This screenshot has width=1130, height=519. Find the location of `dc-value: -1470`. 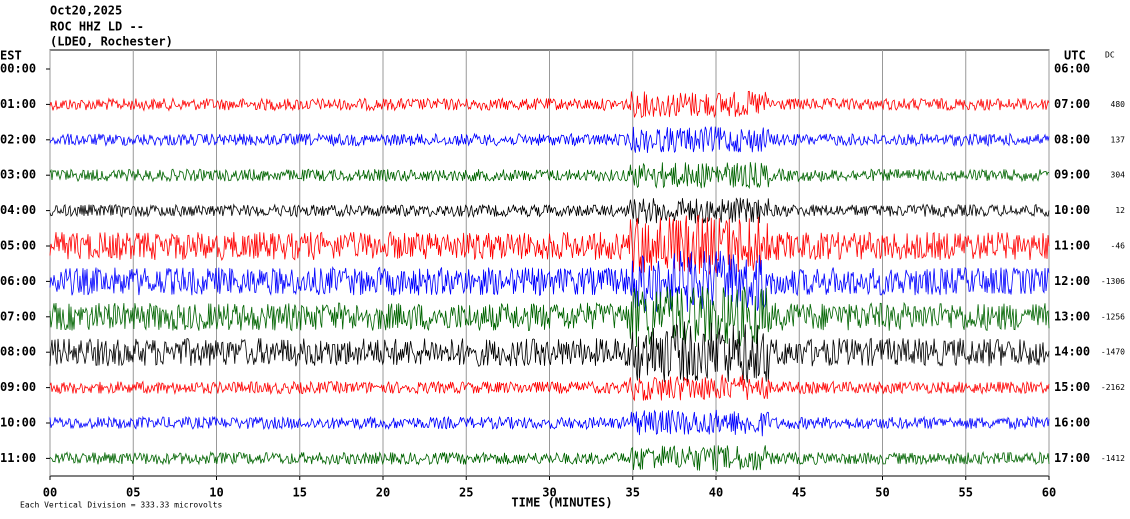

dc-value: -1470 is located at coordinates (1113, 352).